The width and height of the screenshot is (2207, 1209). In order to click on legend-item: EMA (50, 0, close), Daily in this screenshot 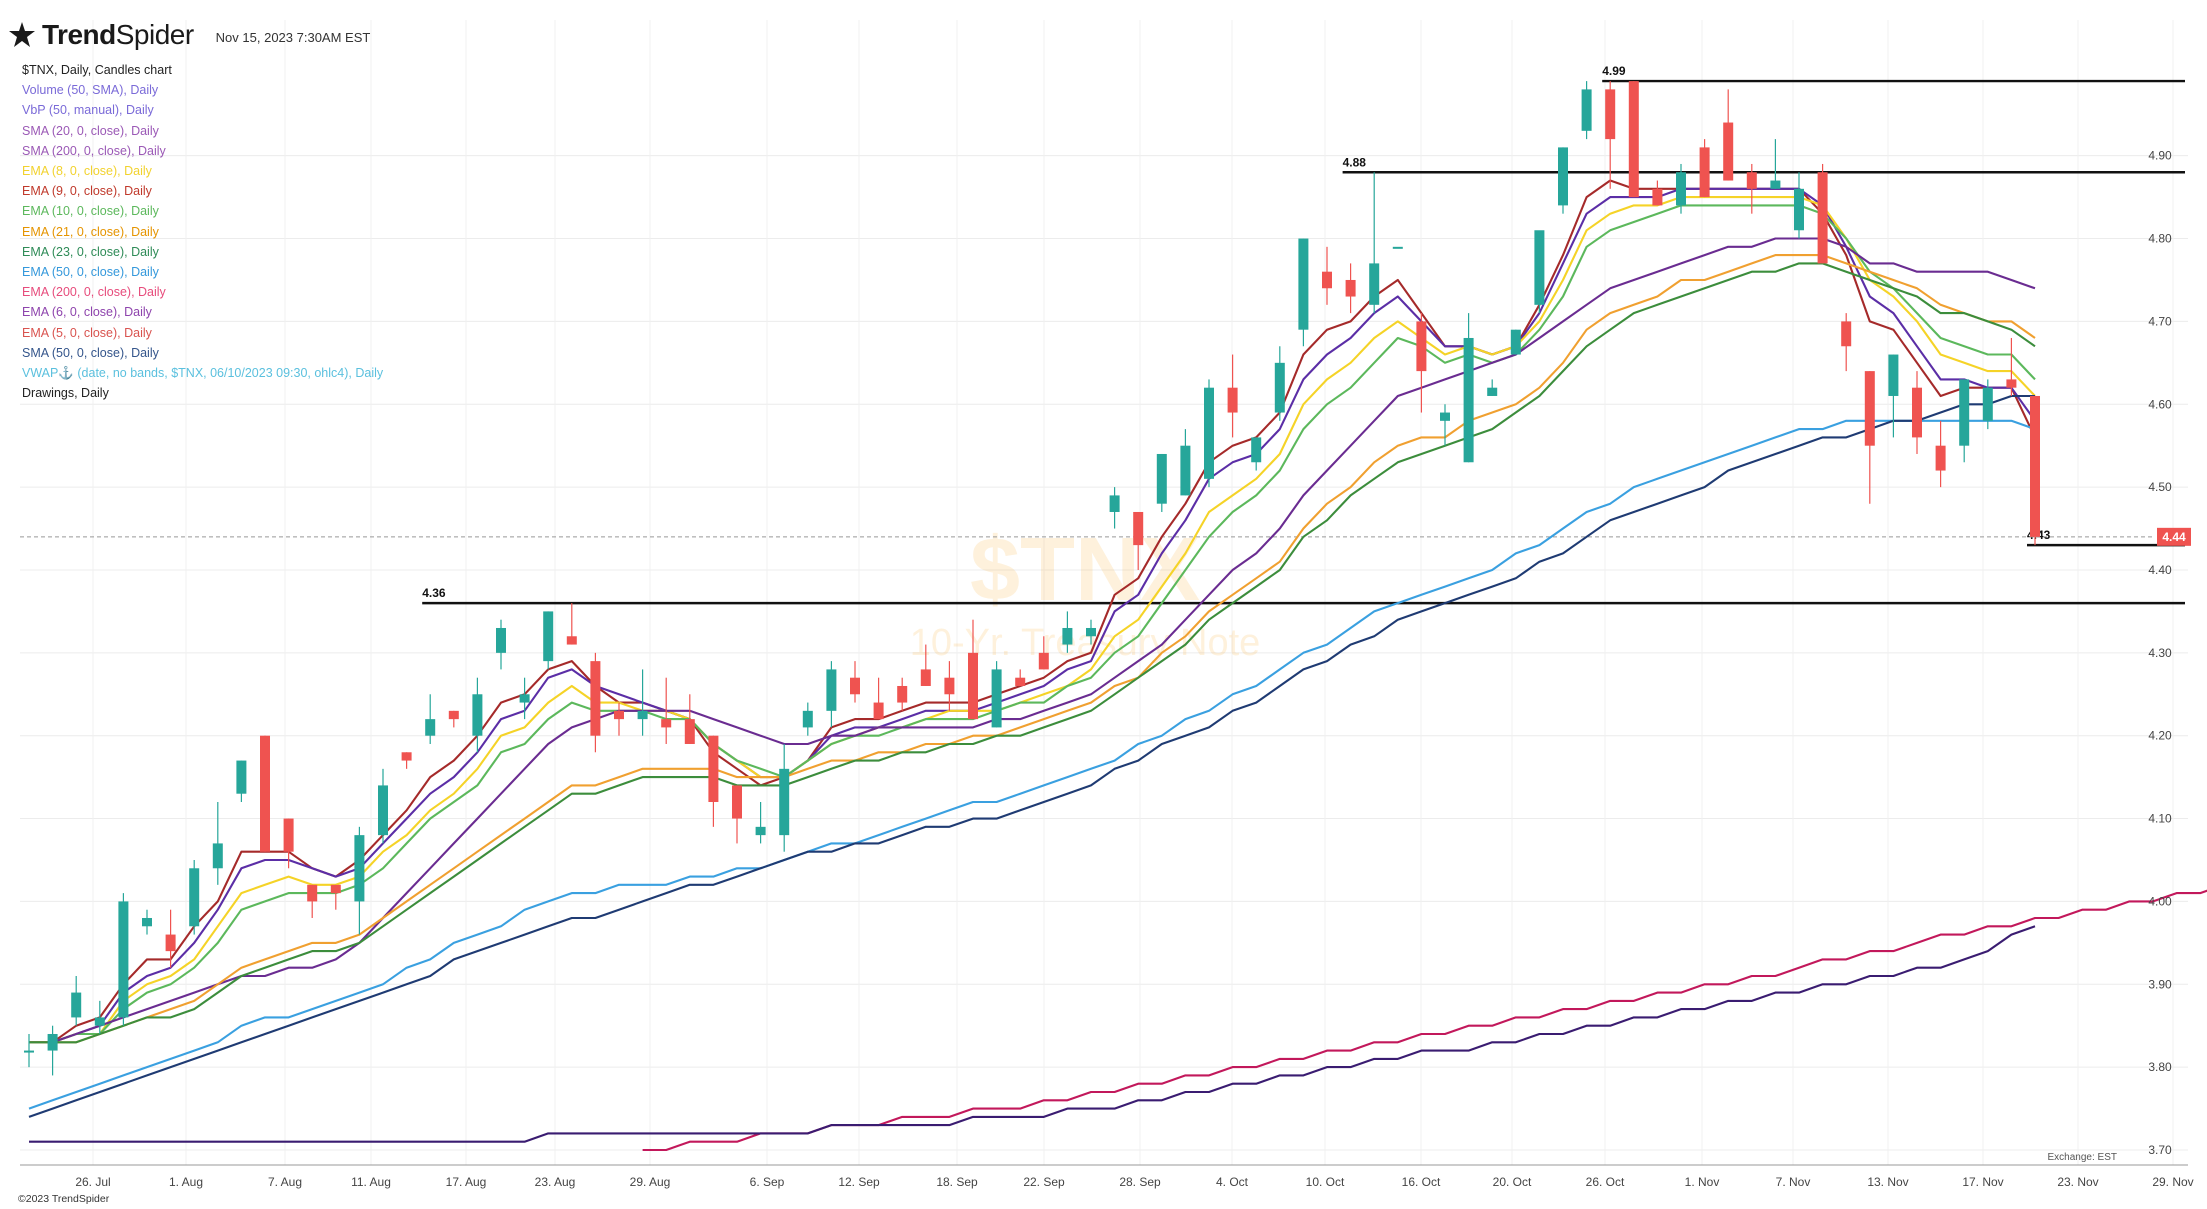, I will do `click(90, 272)`.